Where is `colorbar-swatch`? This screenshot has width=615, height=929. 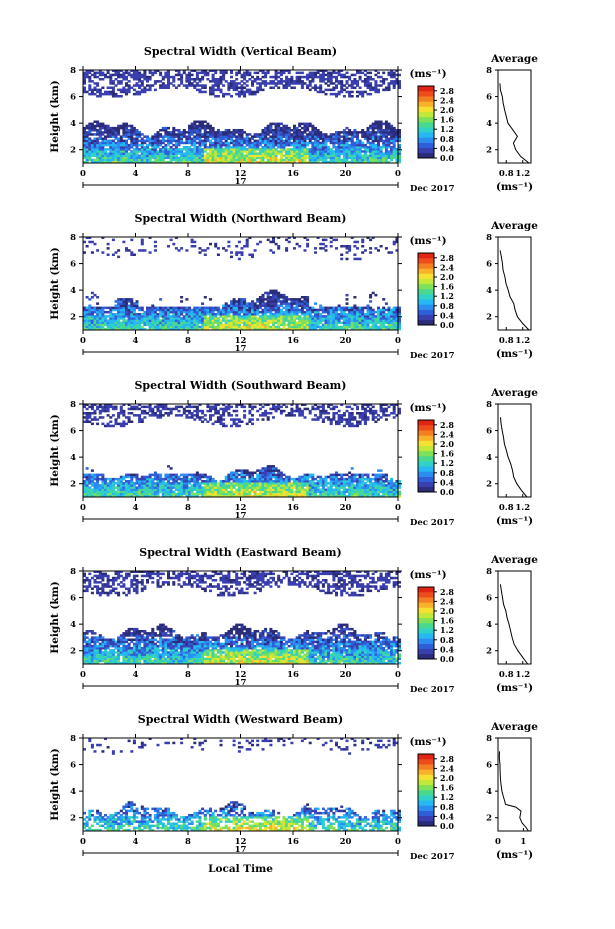 colorbar-swatch is located at coordinates (426, 150).